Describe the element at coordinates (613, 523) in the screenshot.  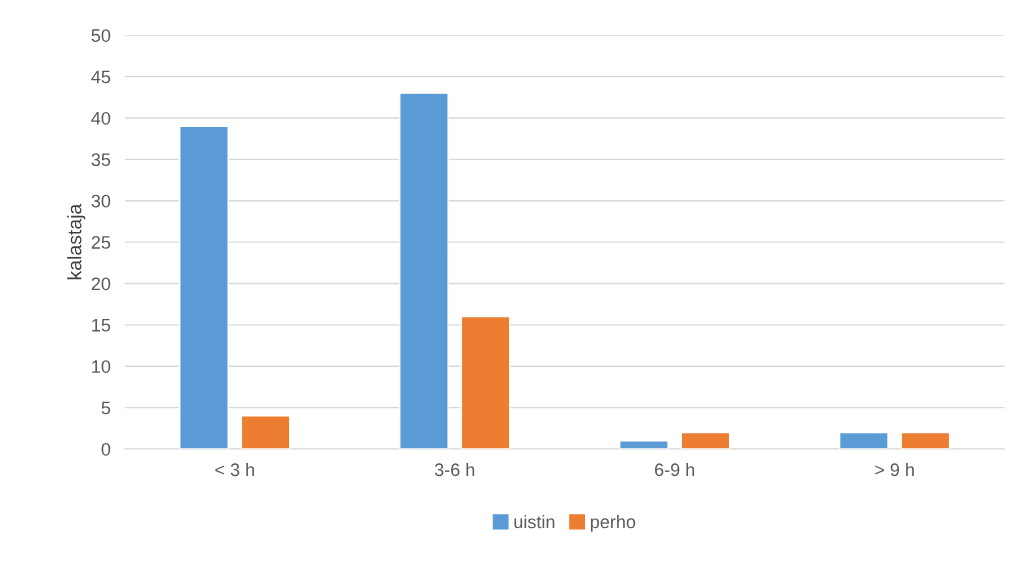
I see `legend-label: perho` at that location.